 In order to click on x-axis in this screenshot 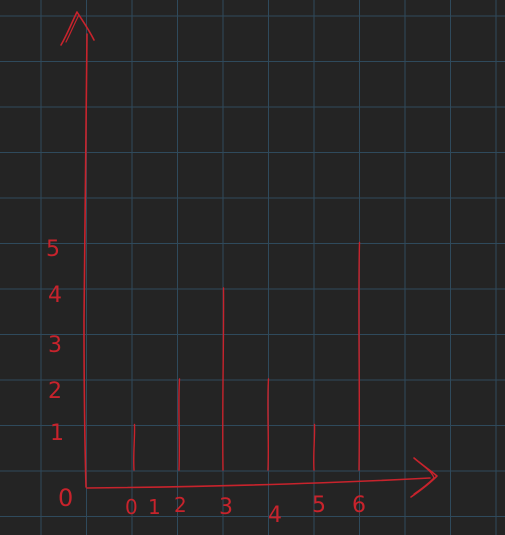, I will do `click(262, 477)`.